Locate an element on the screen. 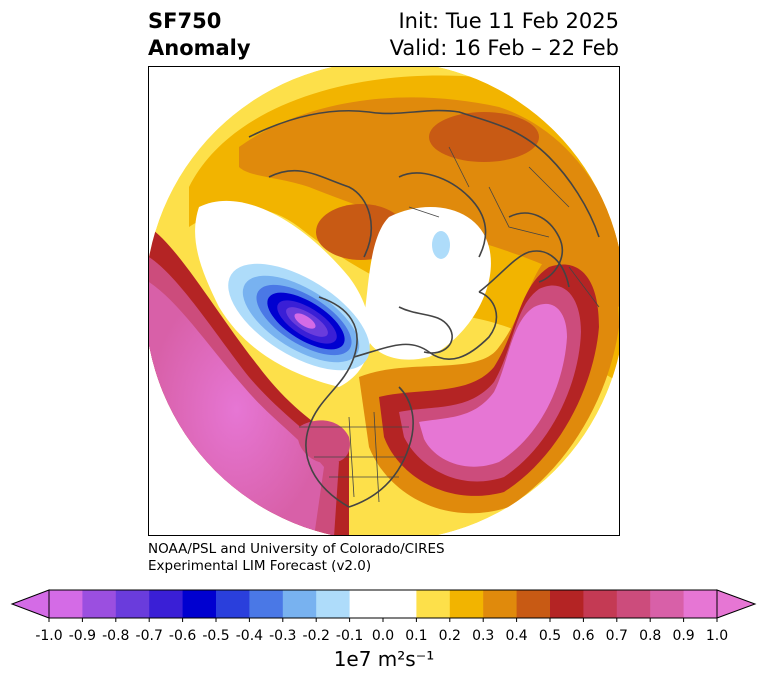 This screenshot has height=688, width=768. colorbar-tick-label: 0.4 is located at coordinates (516, 636).